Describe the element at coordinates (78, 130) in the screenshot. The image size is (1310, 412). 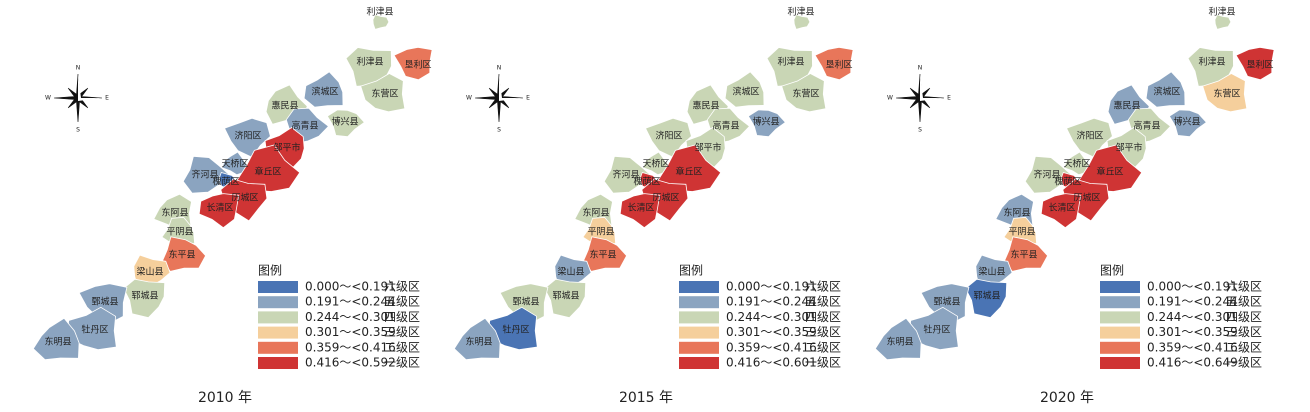
I see `compass-letter: S` at that location.